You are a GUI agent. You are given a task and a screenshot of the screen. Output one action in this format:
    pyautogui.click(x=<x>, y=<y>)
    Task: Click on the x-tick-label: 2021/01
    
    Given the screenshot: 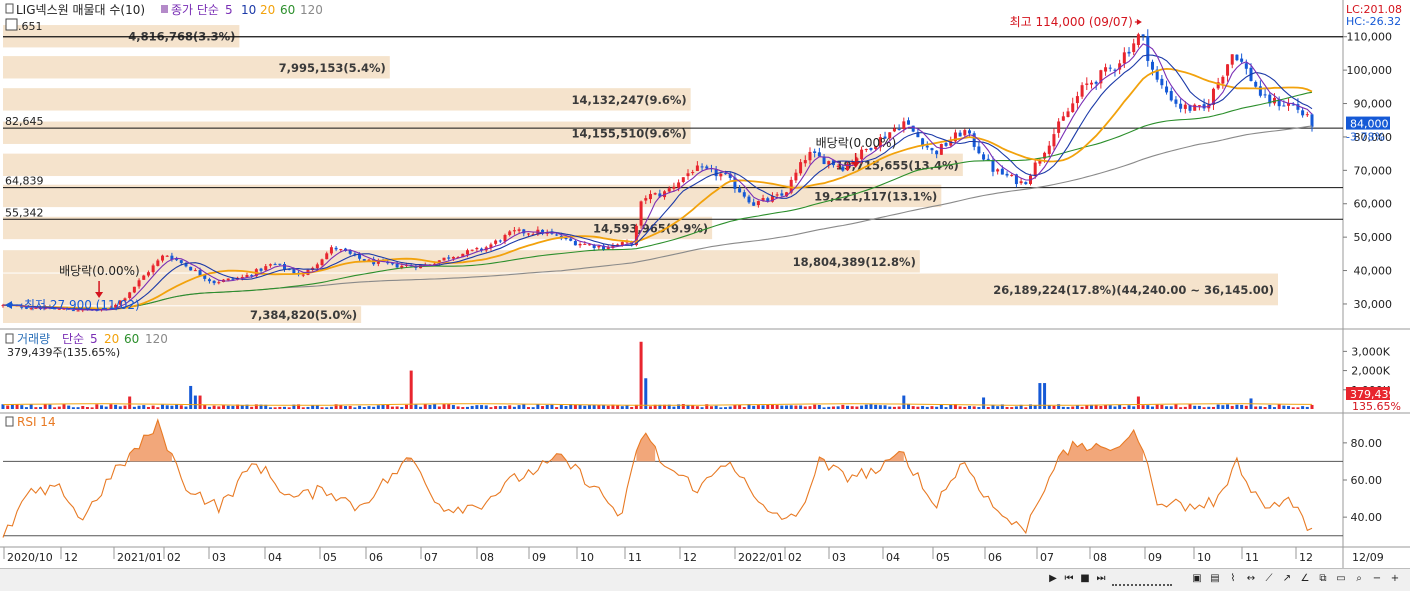 What is the action you would take?
    pyautogui.click(x=140, y=557)
    